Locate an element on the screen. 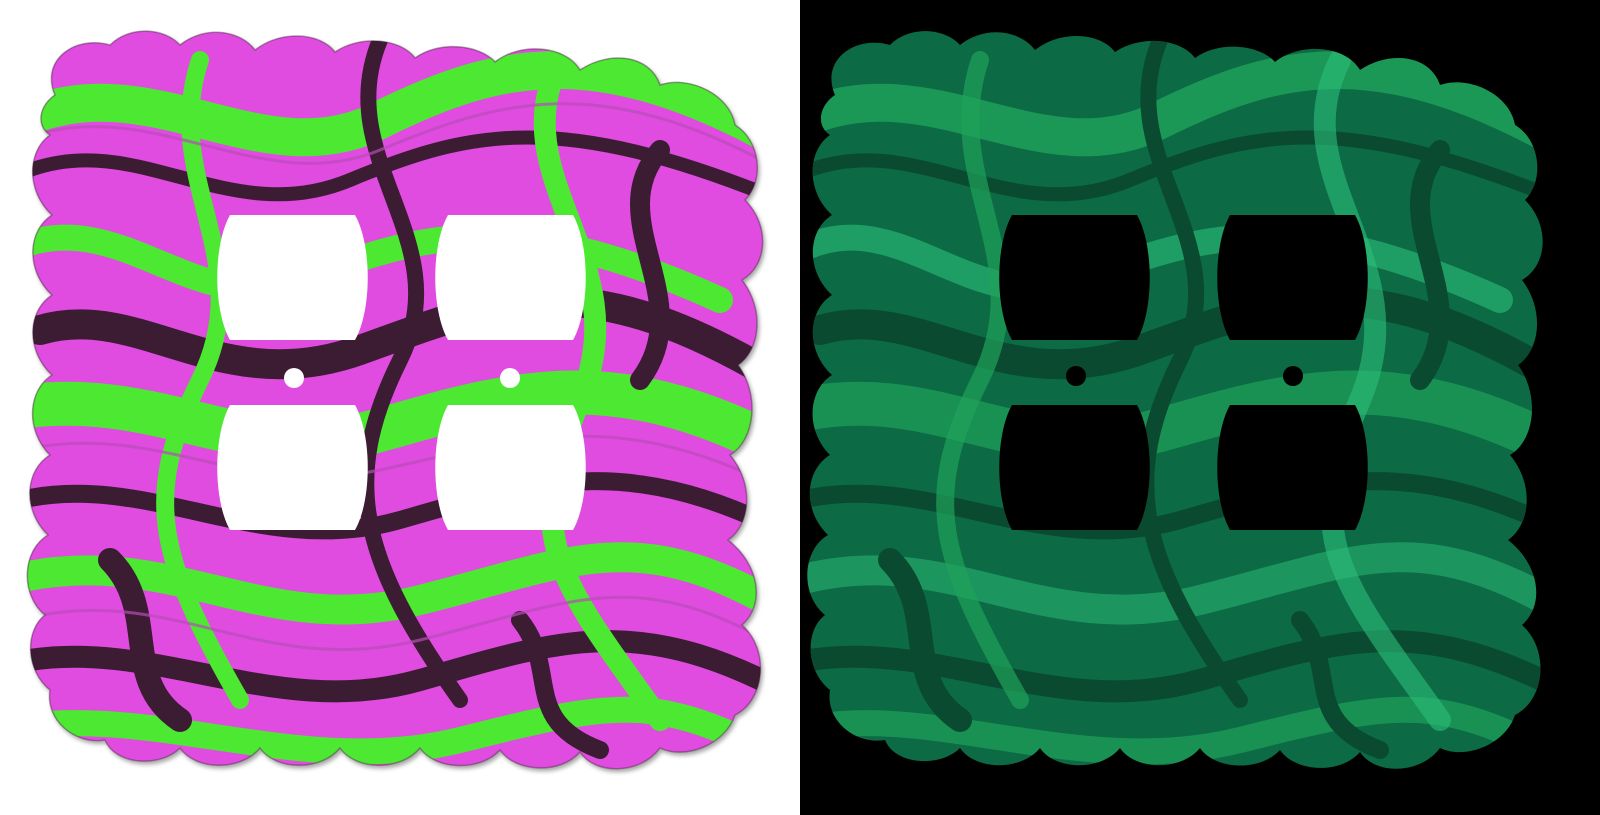  day-outlet-left is located at coordinates (292, 372).